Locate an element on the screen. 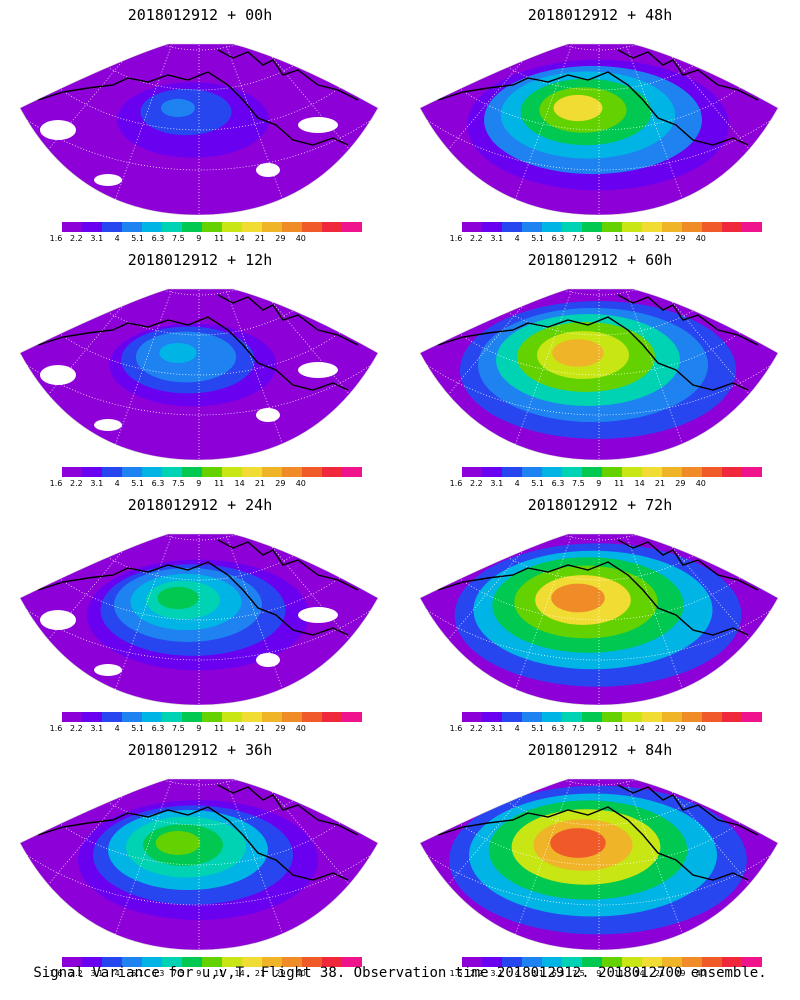 This screenshot has width=800, height=1000. graticule-meridian is located at coordinates (288, 129).